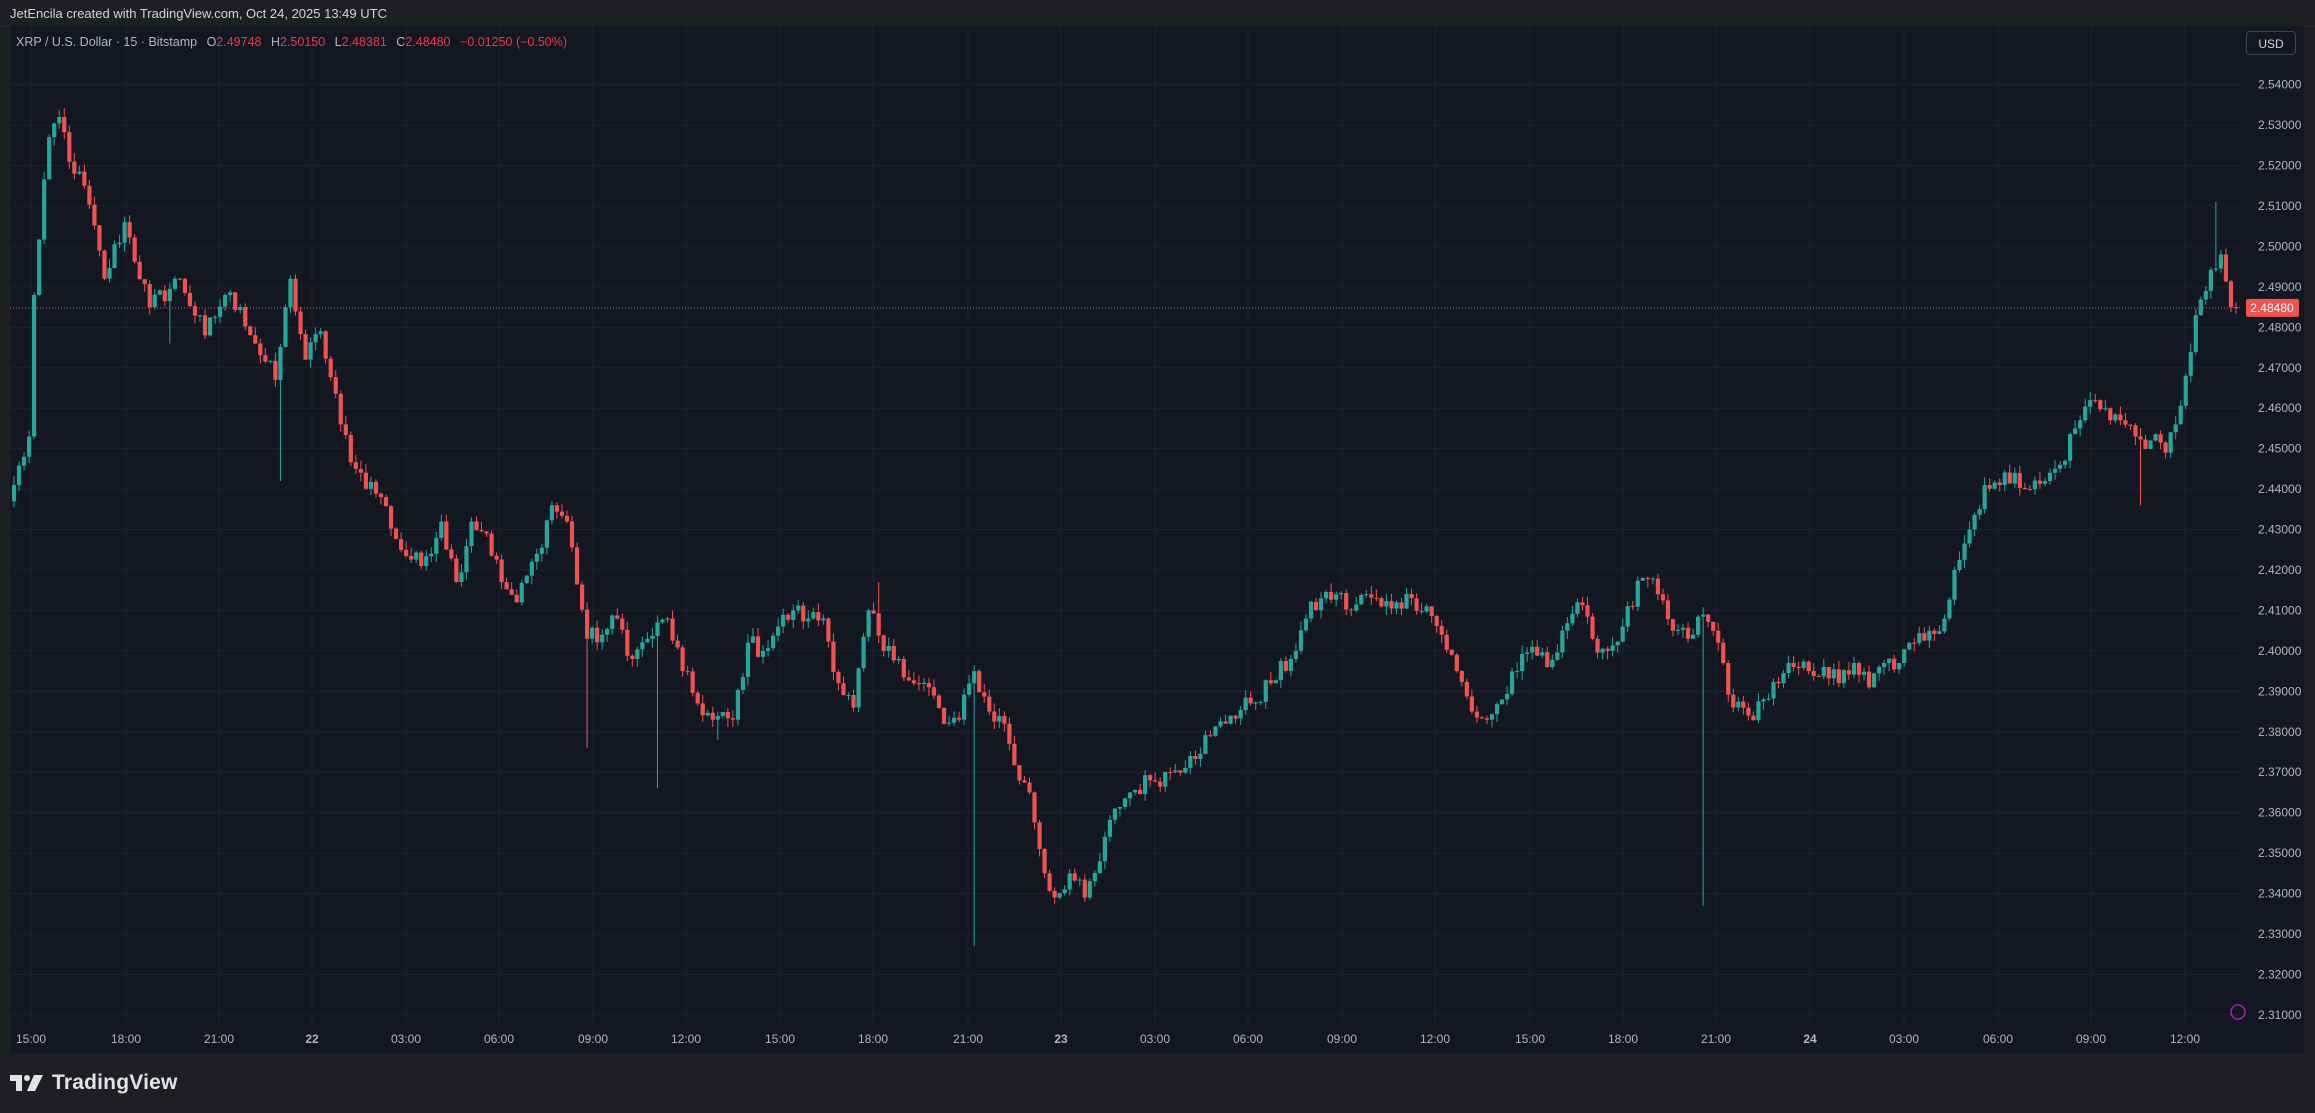 The height and width of the screenshot is (1113, 2315). What do you see at coordinates (2272, 307) in the screenshot?
I see `last-price-badge` at bounding box center [2272, 307].